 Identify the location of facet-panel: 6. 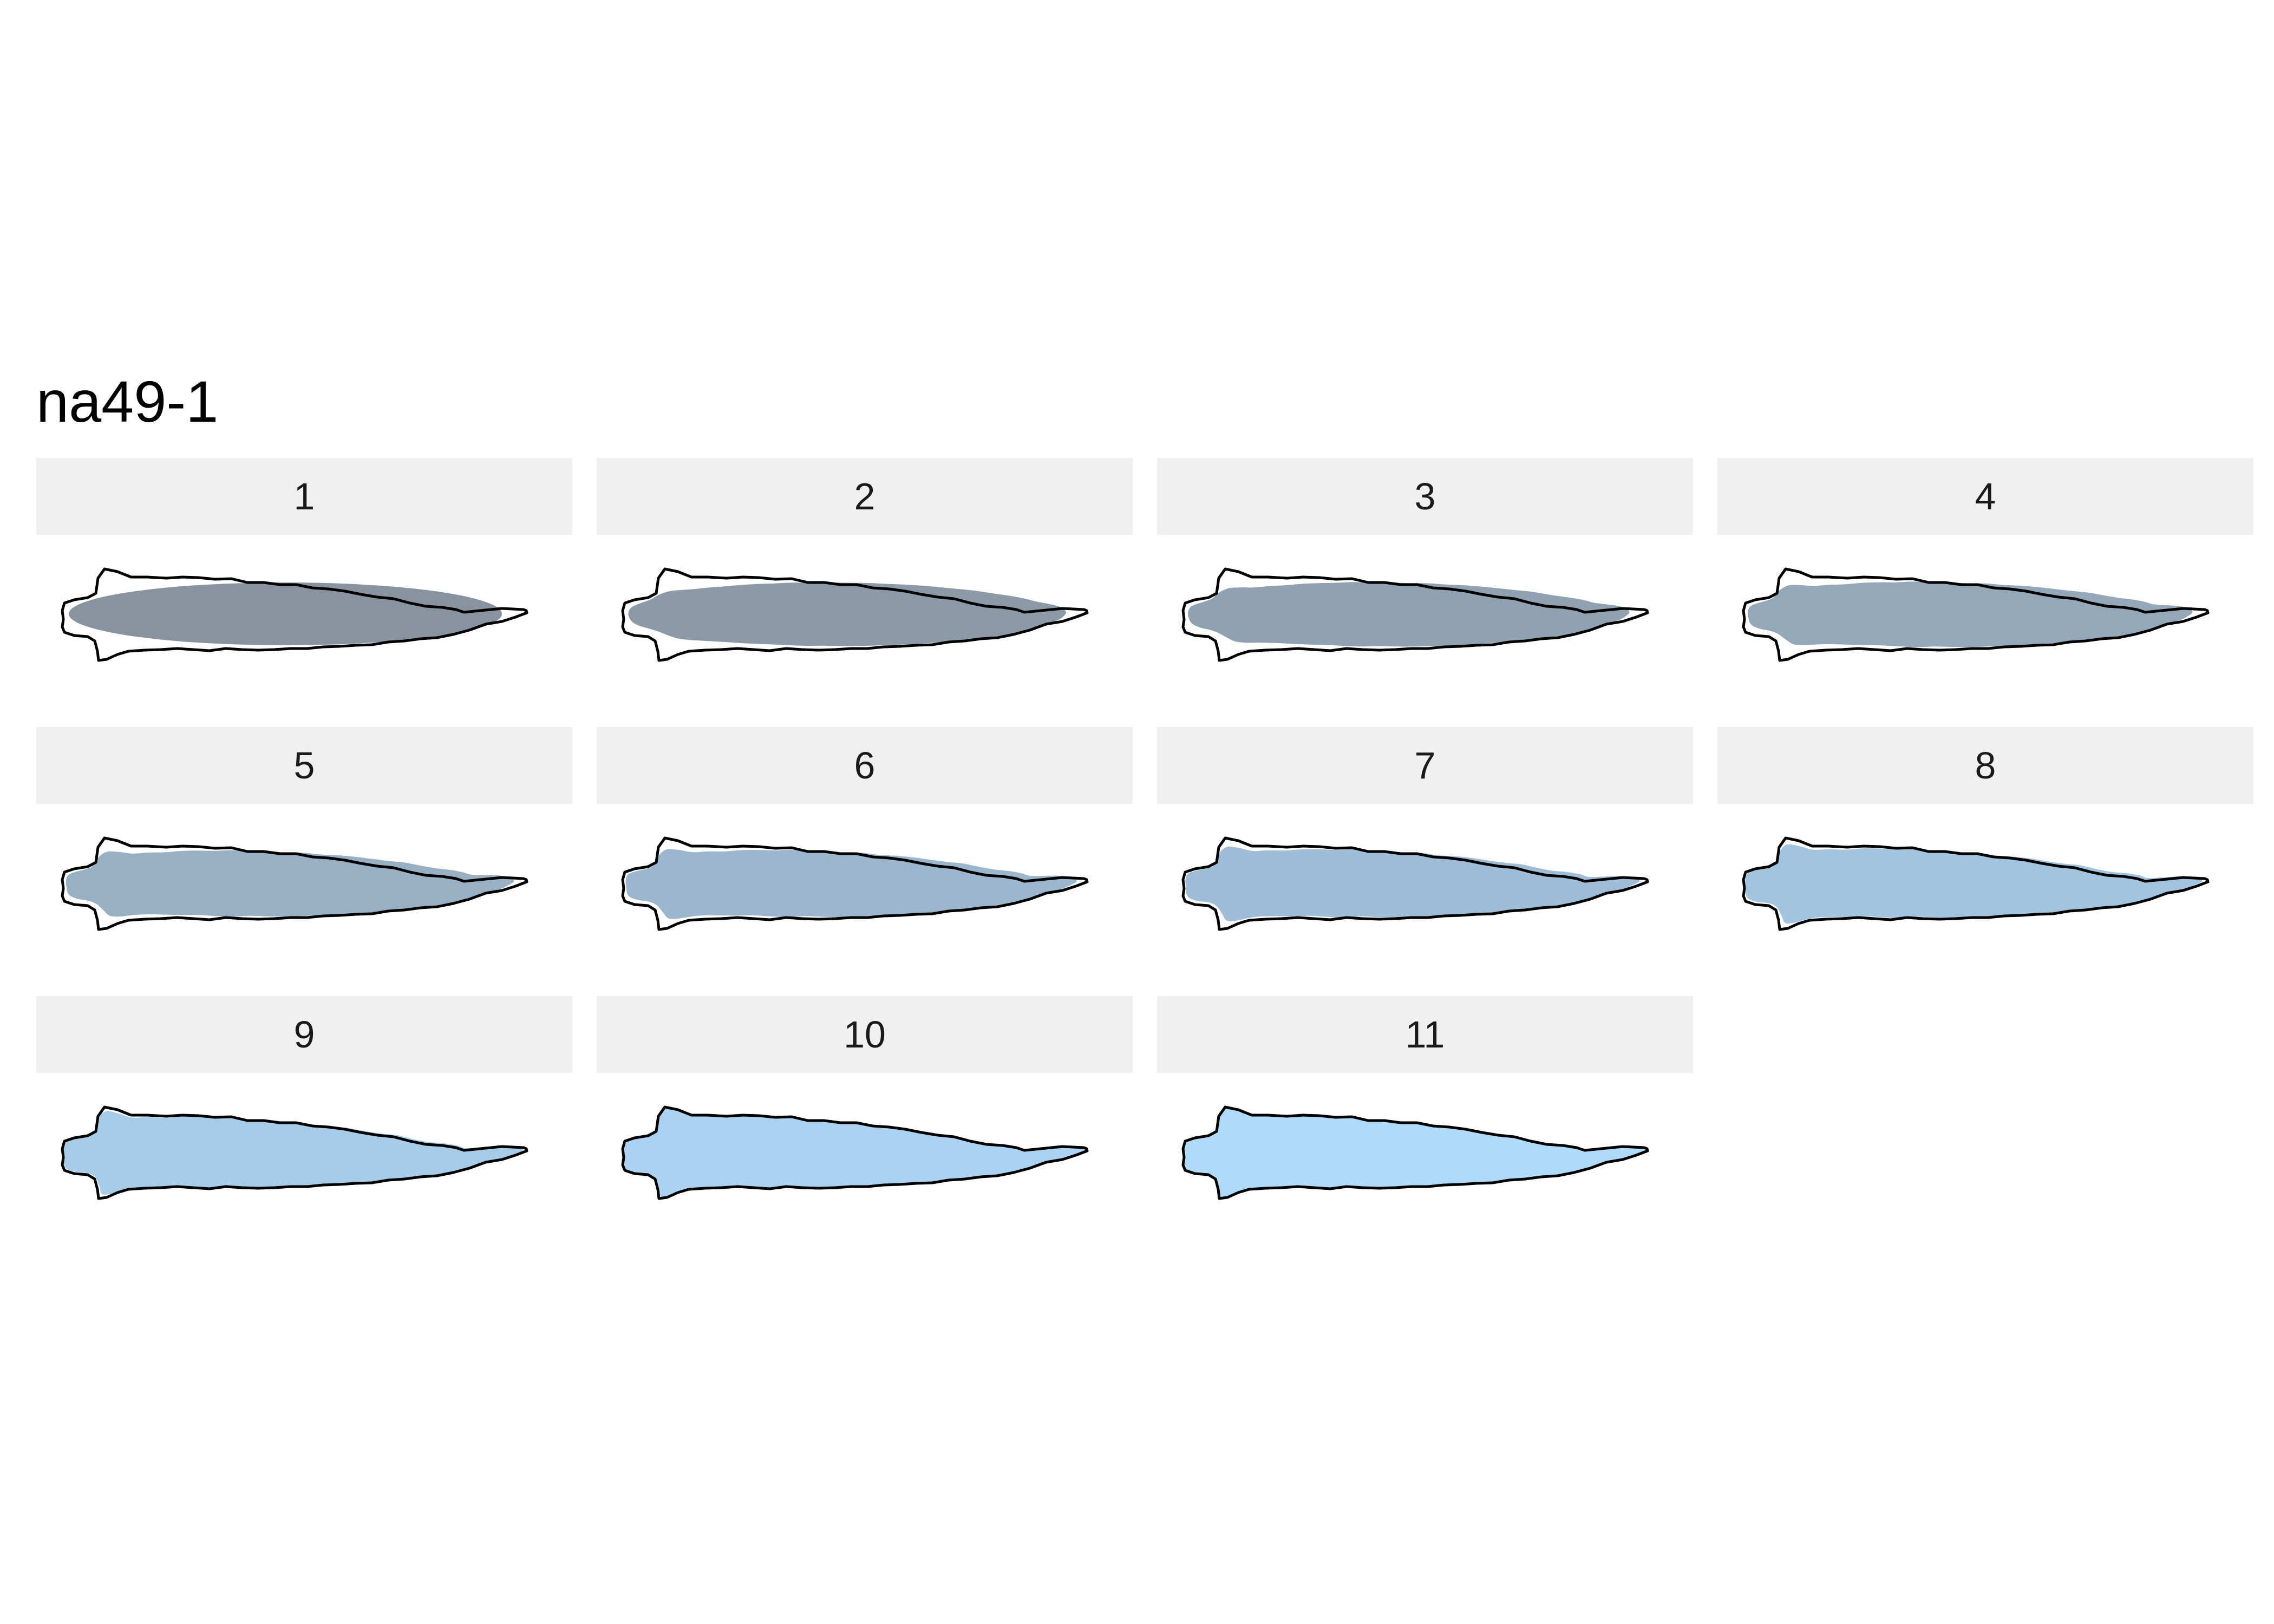
(865, 850).